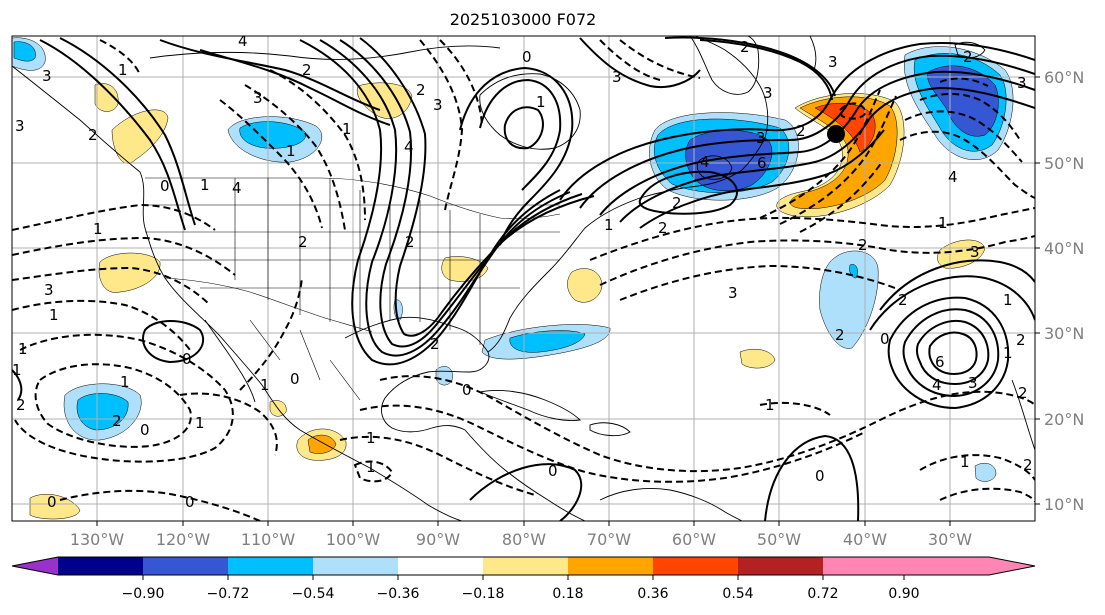  What do you see at coordinates (160, 505) in the screenshot?
I see `contour-d29` at bounding box center [160, 505].